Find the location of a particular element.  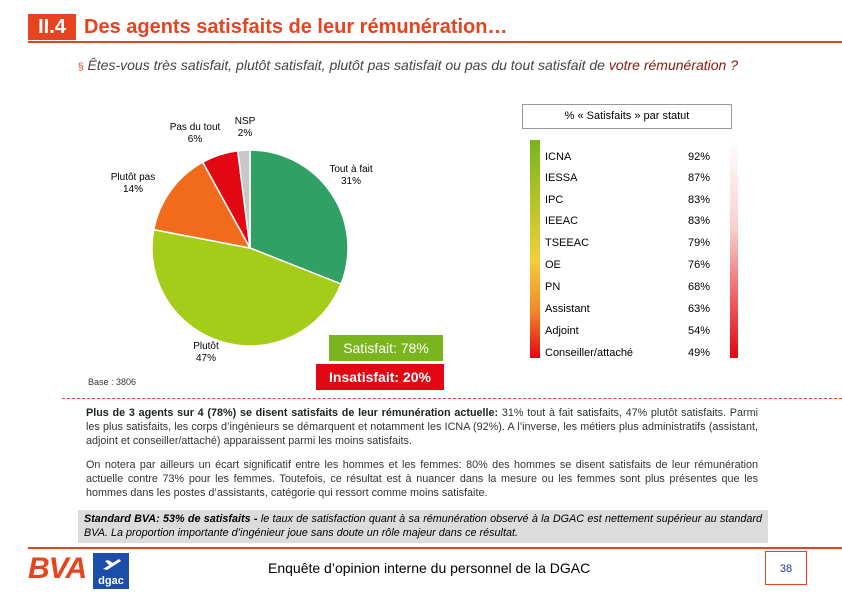

dgac-logo: dgac is located at coordinates (111, 571).